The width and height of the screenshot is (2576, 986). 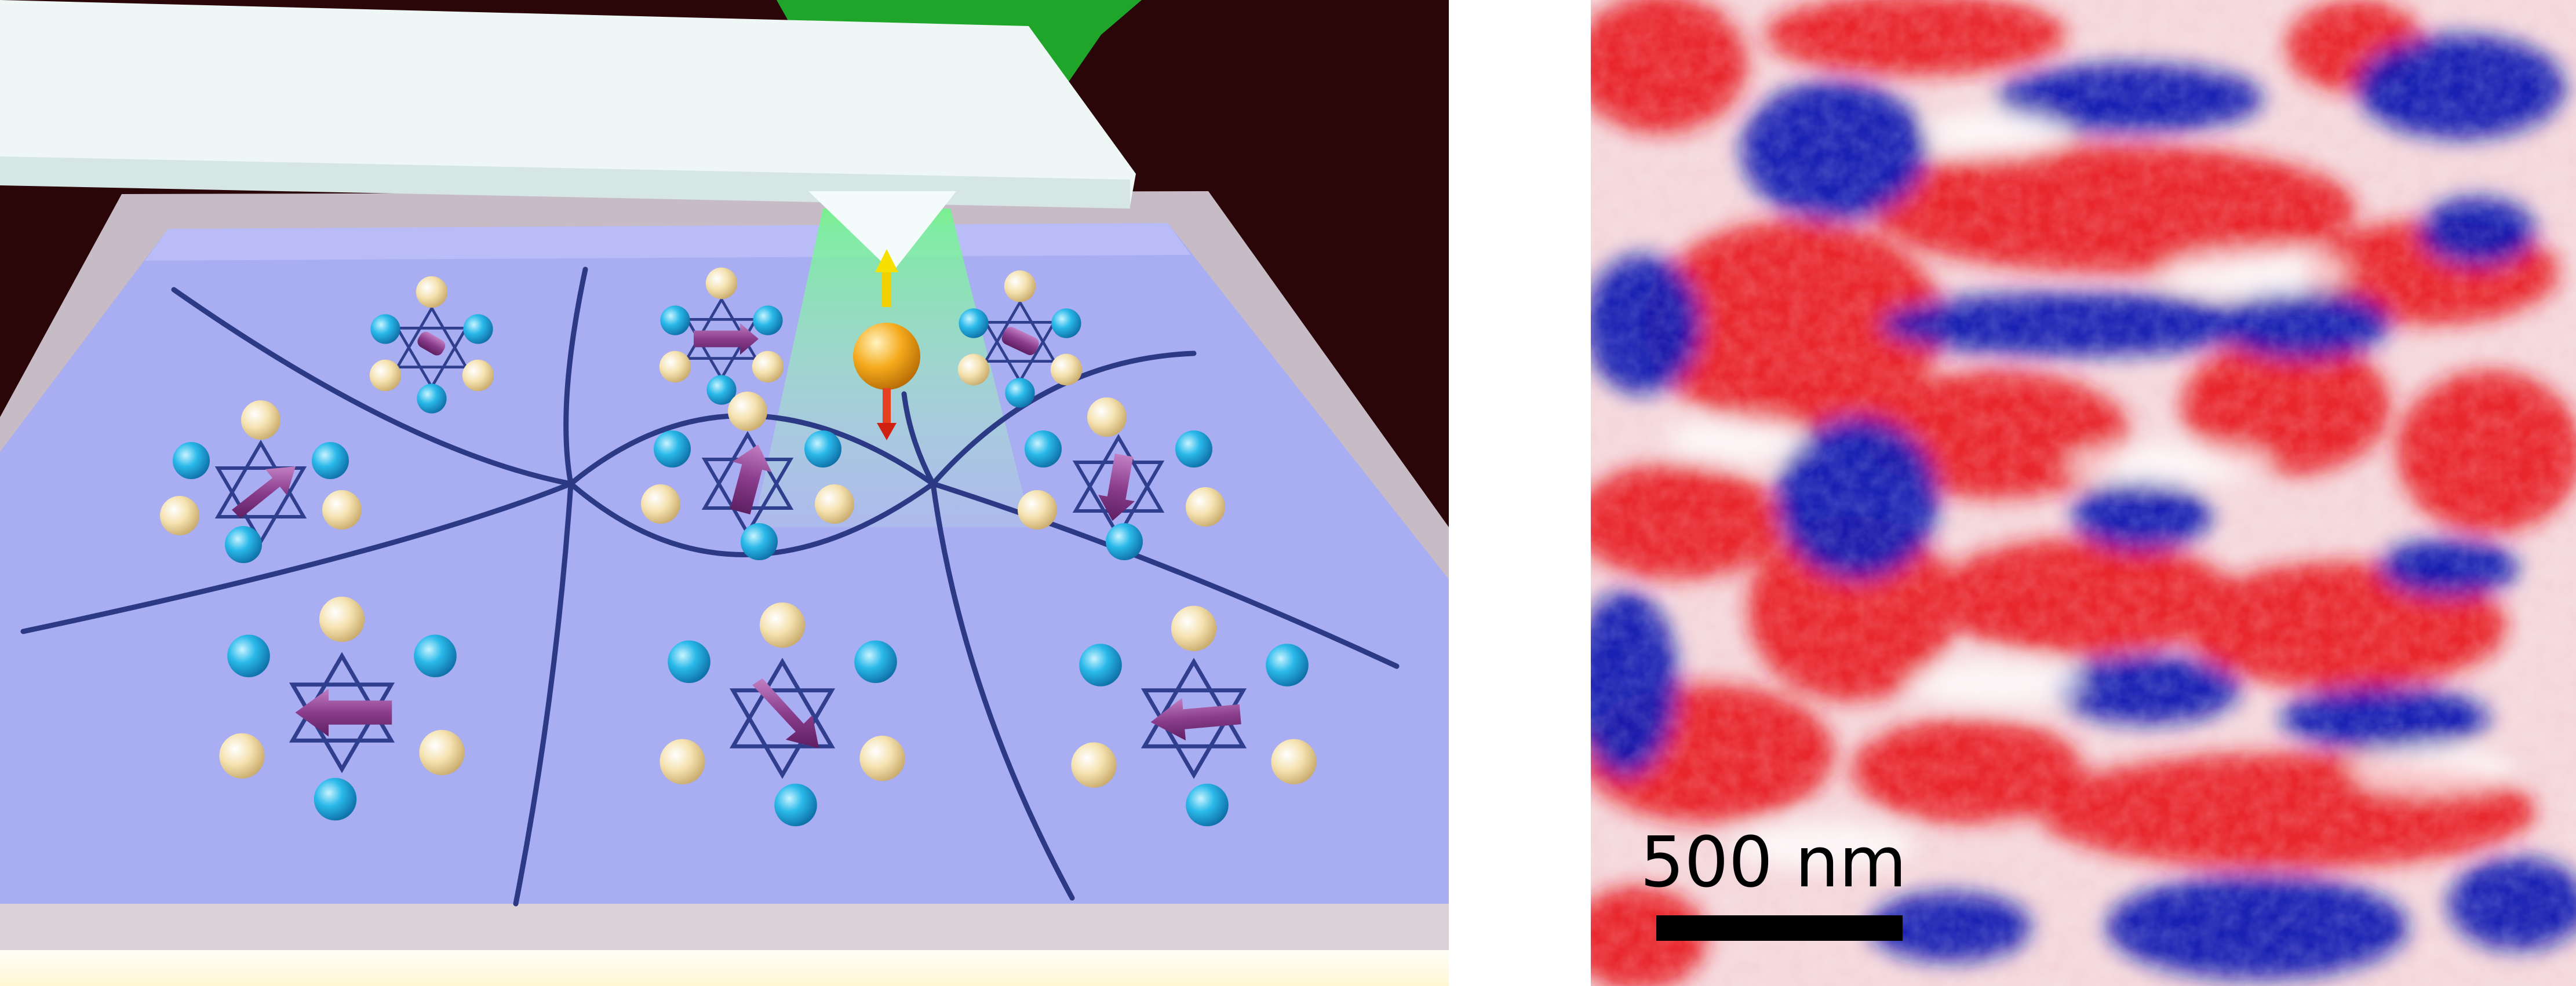 I want to click on scale-bar-label: 500 nm, so click(x=1774, y=863).